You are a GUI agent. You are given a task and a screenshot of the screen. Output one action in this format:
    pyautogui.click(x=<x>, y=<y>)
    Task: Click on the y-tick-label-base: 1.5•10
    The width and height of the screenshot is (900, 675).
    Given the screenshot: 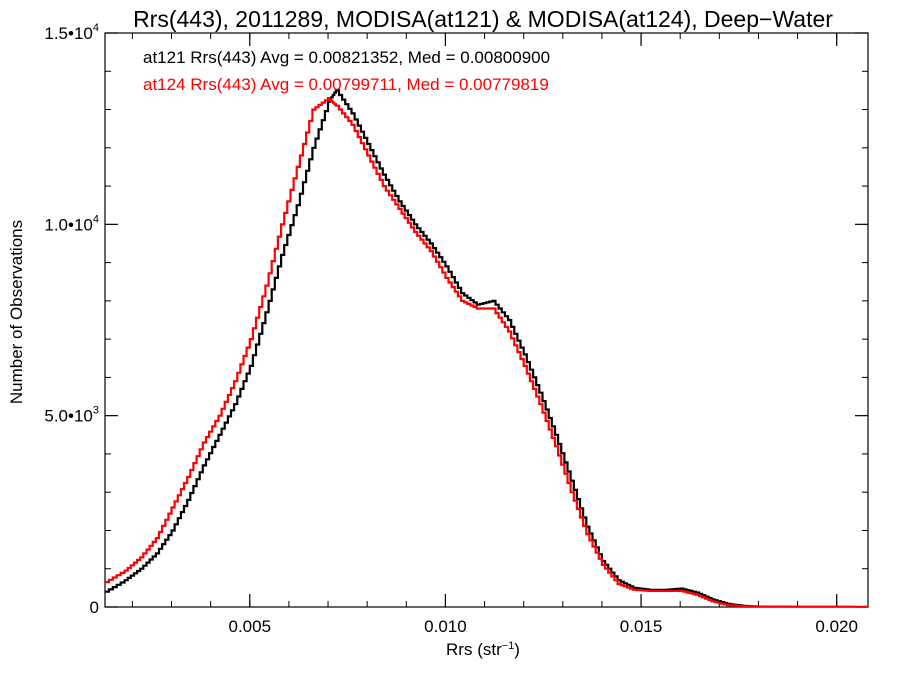 What is the action you would take?
    pyautogui.click(x=68, y=33)
    